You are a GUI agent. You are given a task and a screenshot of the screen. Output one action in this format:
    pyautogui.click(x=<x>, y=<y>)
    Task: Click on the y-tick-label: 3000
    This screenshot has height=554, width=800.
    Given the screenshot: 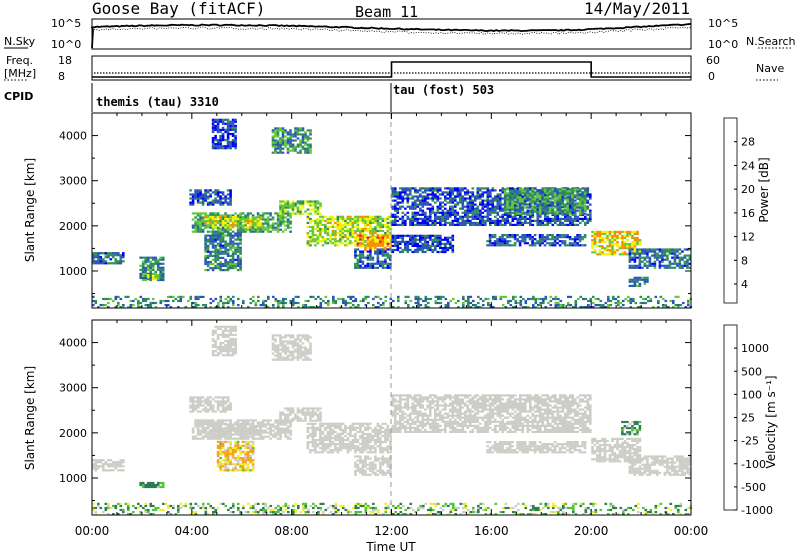 What is the action you would take?
    pyautogui.click(x=73, y=181)
    